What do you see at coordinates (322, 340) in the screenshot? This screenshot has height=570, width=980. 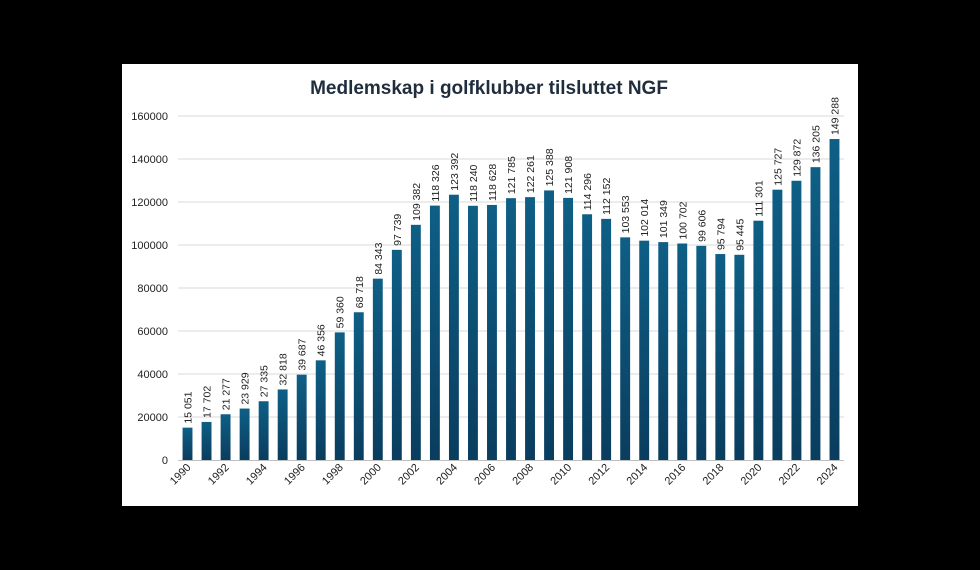 I see `data-label: 46 356` at bounding box center [322, 340].